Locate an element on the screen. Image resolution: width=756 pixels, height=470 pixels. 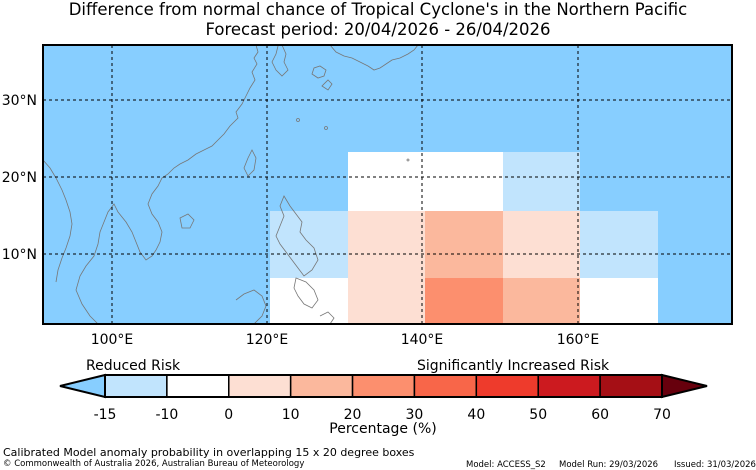
colorbar-over-arrow is located at coordinates (684, 386).